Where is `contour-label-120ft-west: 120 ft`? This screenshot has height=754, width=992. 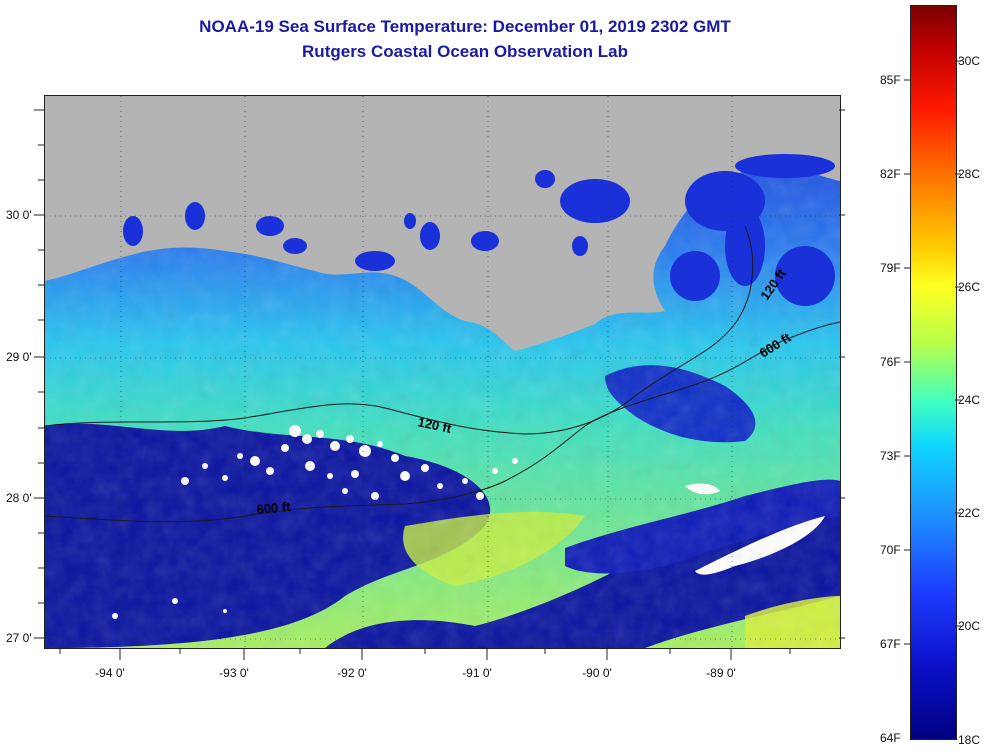
contour-label-120ft-west: 120 ft is located at coordinates (434, 425).